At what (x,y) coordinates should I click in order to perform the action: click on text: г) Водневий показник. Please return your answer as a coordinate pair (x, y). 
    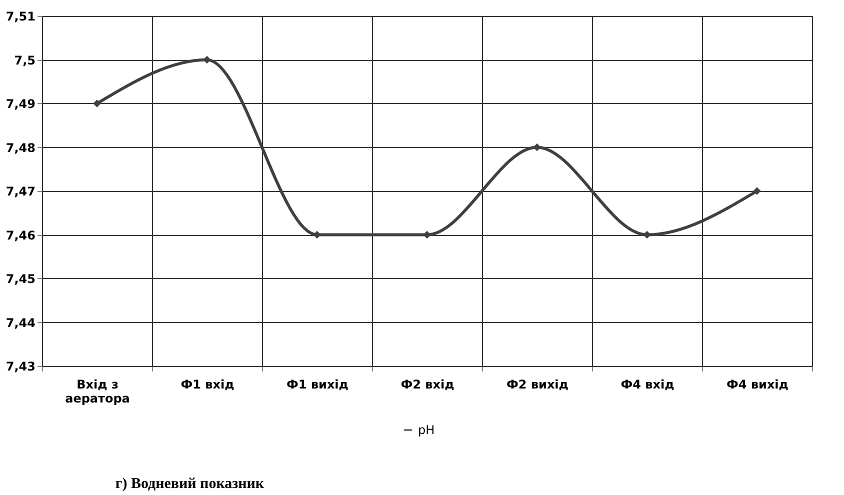
    Looking at the image, I should click on (189, 484).